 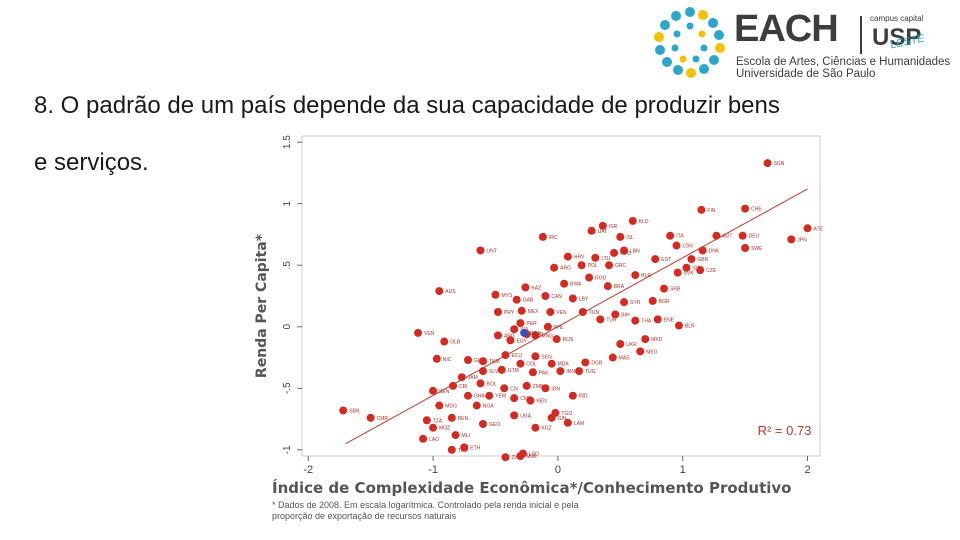 What do you see at coordinates (626, 344) in the screenshot?
I see `data-point: UKR` at bounding box center [626, 344].